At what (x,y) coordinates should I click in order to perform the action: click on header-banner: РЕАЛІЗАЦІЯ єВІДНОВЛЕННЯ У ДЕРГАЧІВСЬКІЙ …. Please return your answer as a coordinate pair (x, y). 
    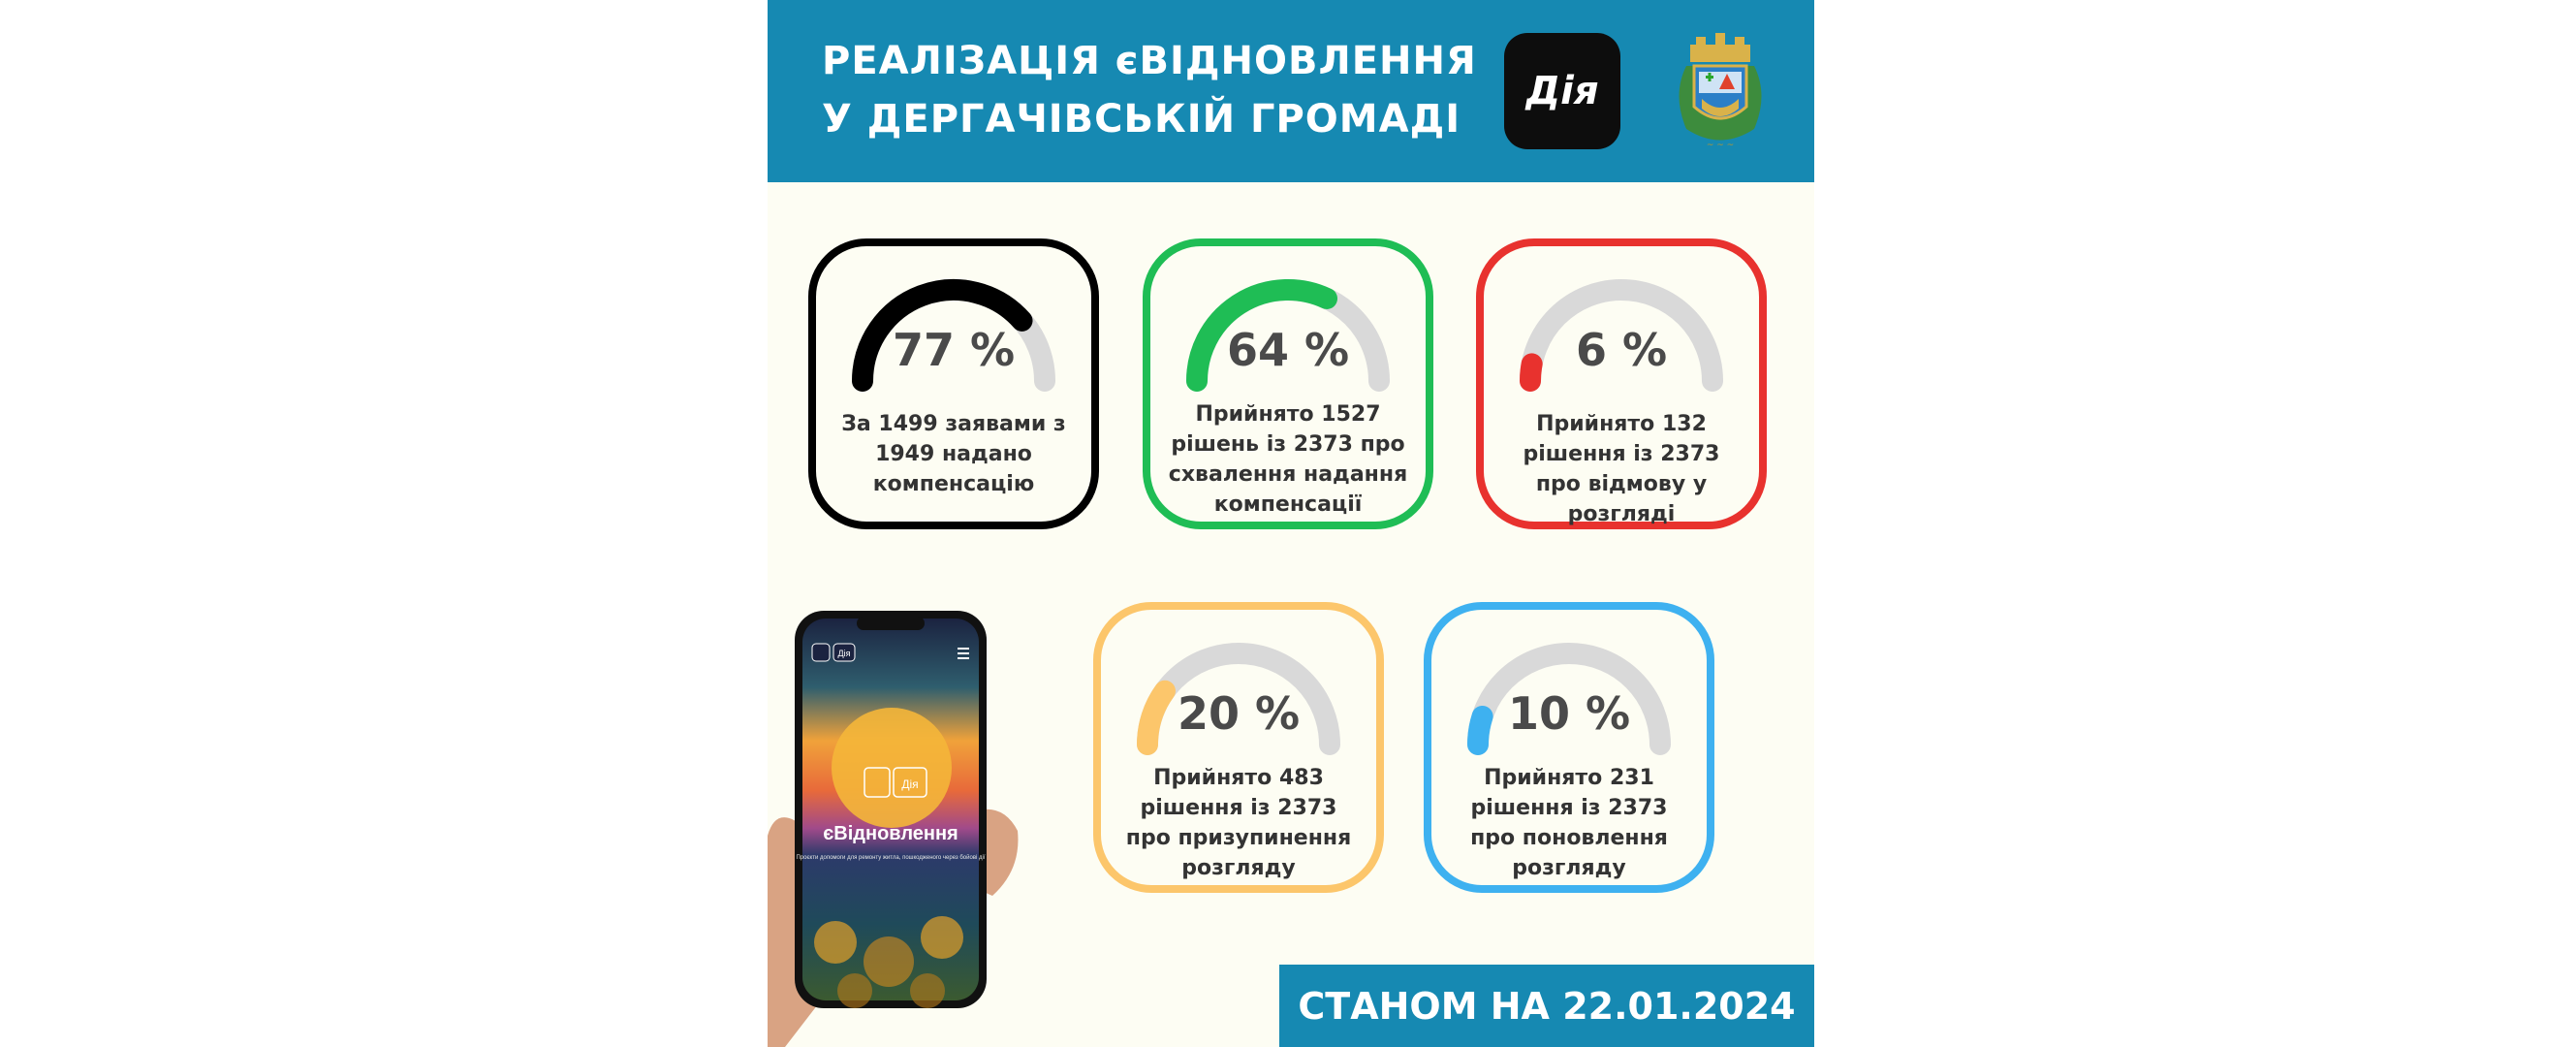
    Looking at the image, I should click on (1291, 91).